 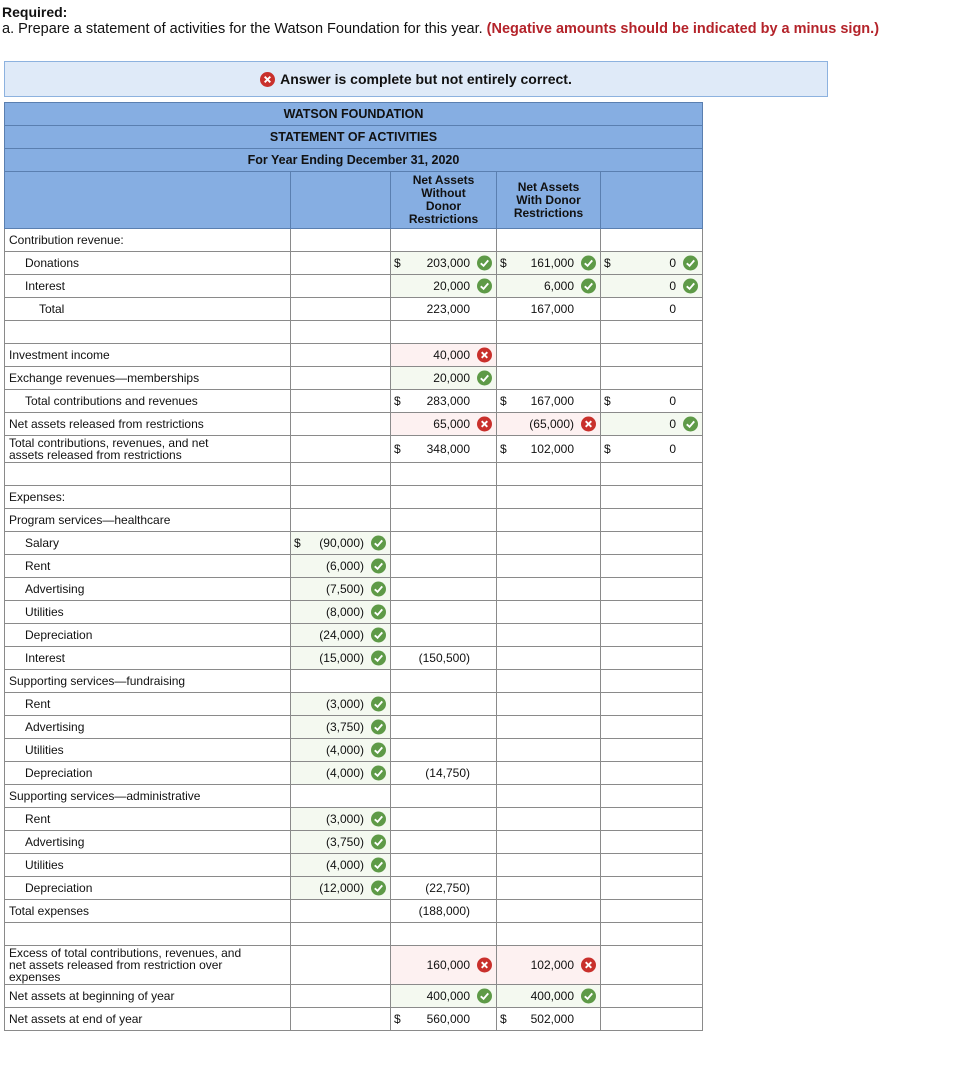 I want to click on row: Rent (3,000), so click(x=353, y=819).